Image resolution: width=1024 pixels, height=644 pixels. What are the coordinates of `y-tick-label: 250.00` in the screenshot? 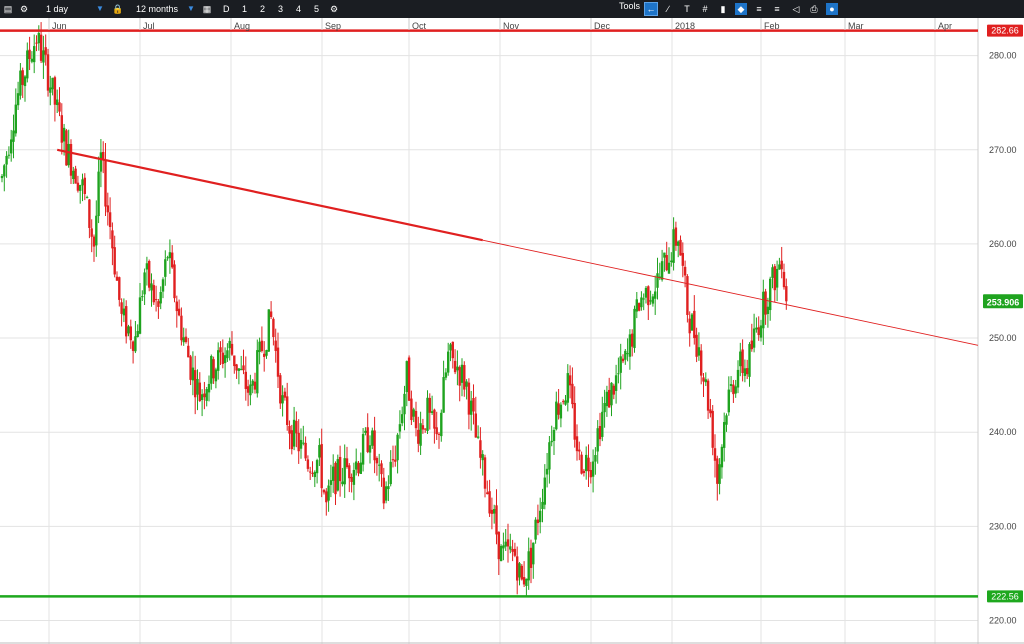 It's located at (1003, 338).